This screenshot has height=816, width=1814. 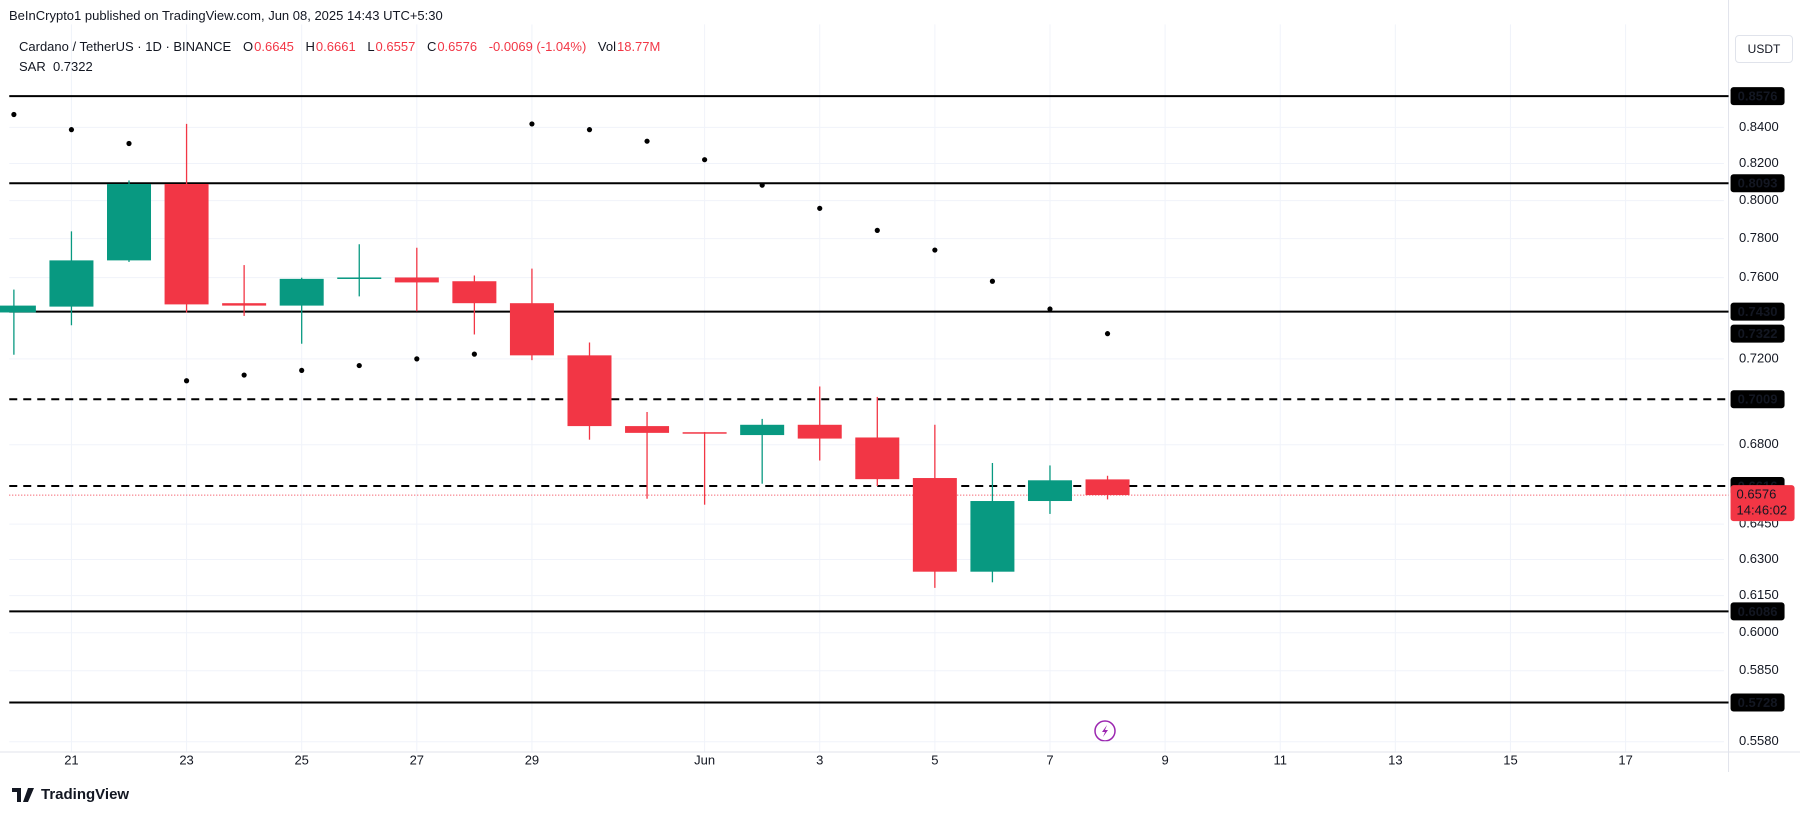 I want to click on level-label: 0.8093, so click(x=1758, y=183).